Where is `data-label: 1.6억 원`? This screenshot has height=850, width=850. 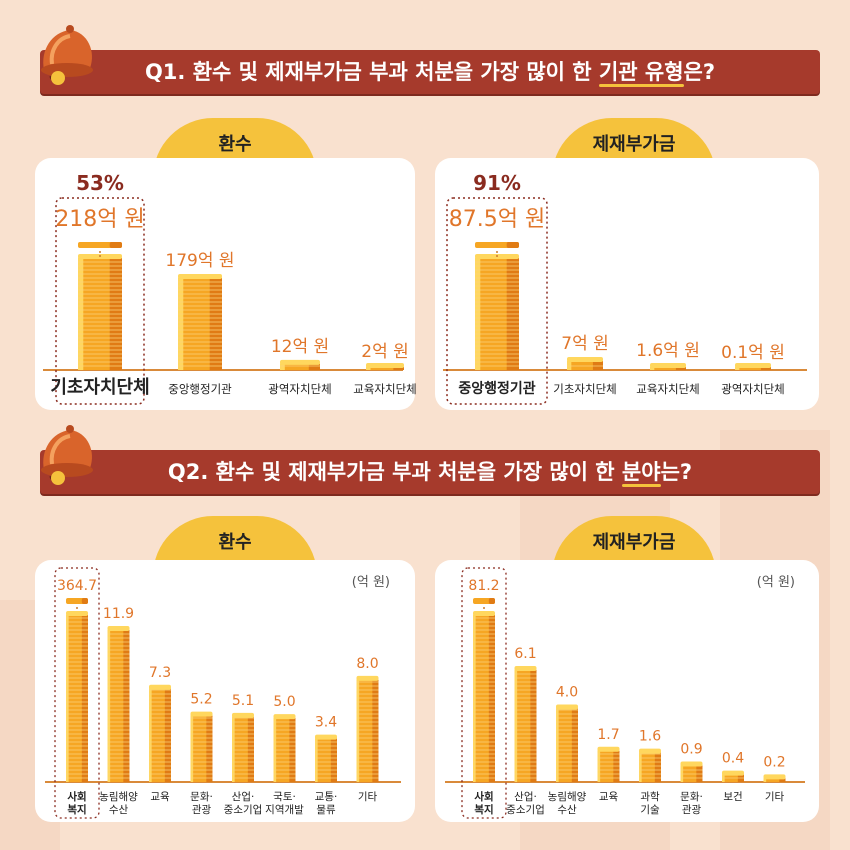 data-label: 1.6억 원 is located at coordinates (668, 351).